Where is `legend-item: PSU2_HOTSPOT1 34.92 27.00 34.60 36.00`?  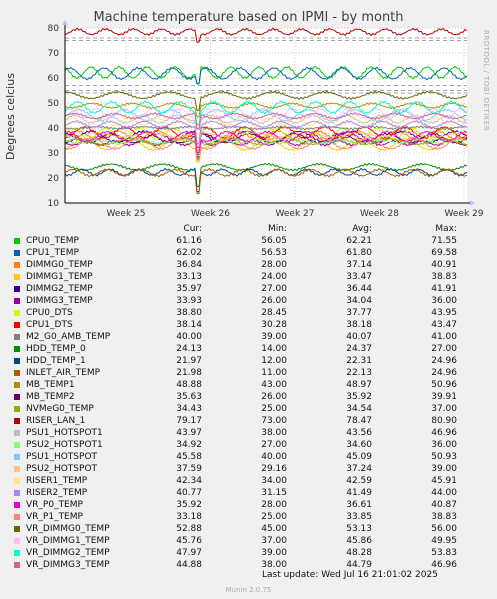
legend-item: PSU2_HOTSPOT1 34.92 27.00 34.60 36.00 is located at coordinates (254, 445).